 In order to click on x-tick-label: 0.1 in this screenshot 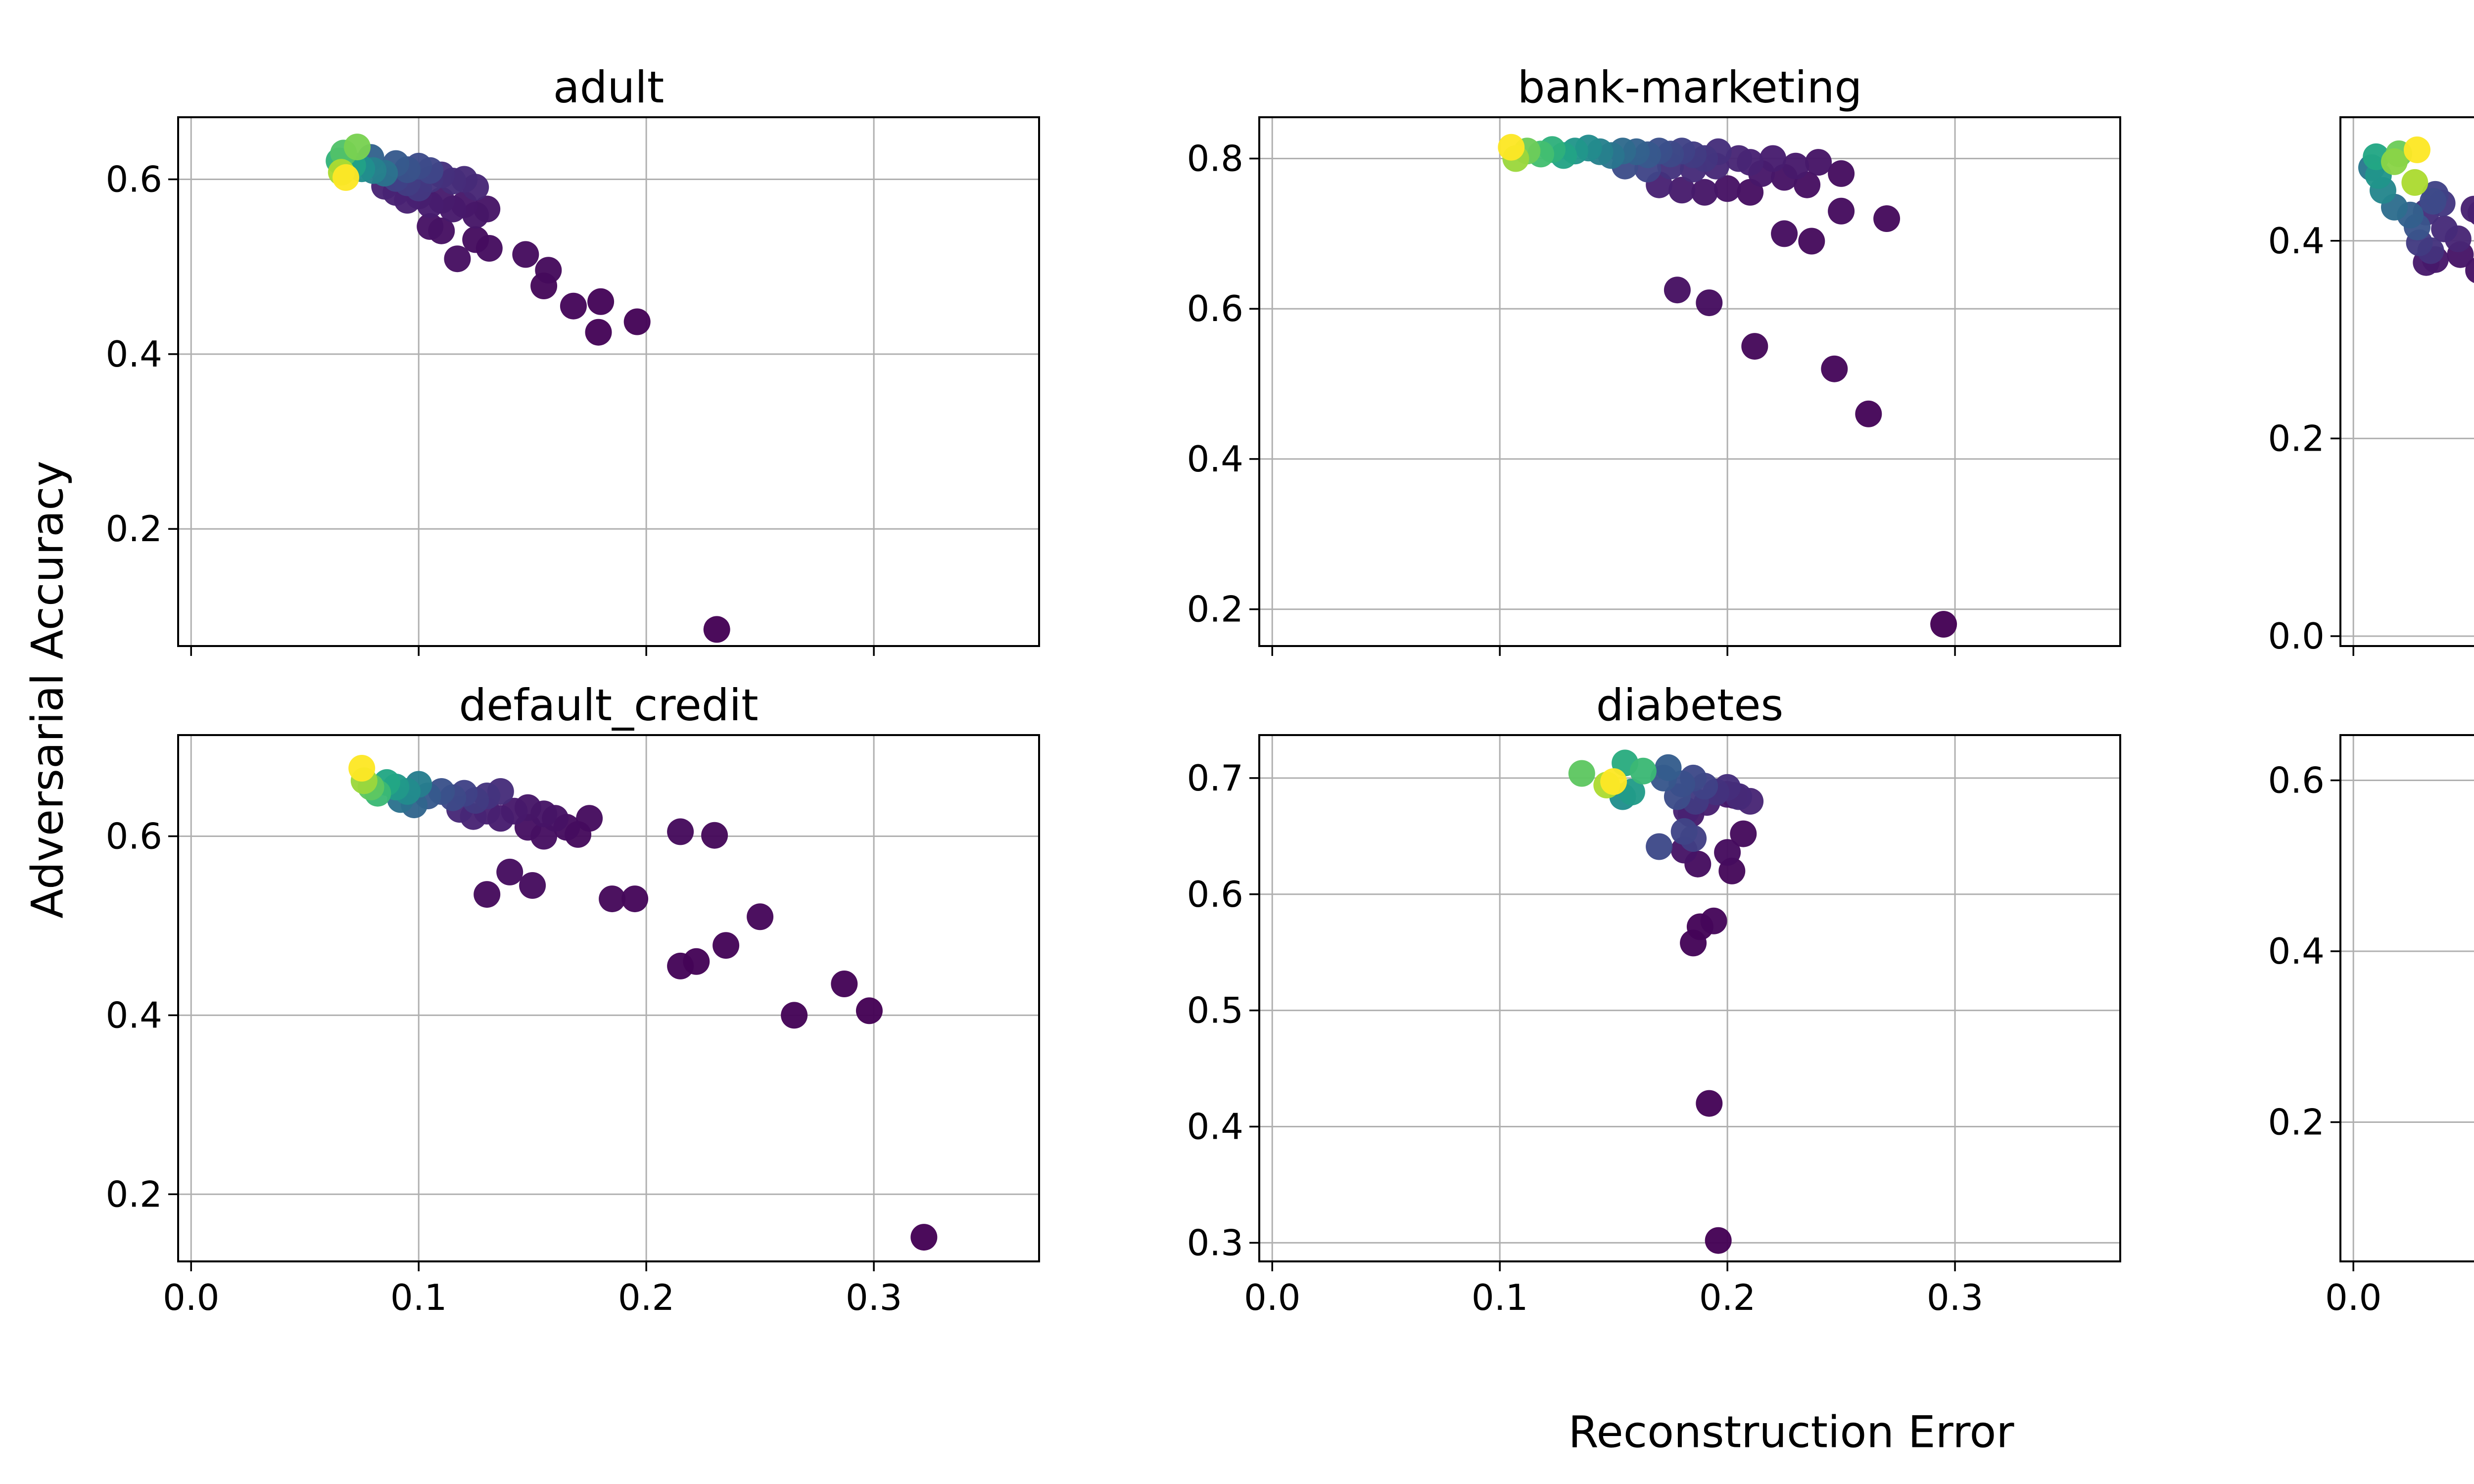, I will do `click(419, 1297)`.